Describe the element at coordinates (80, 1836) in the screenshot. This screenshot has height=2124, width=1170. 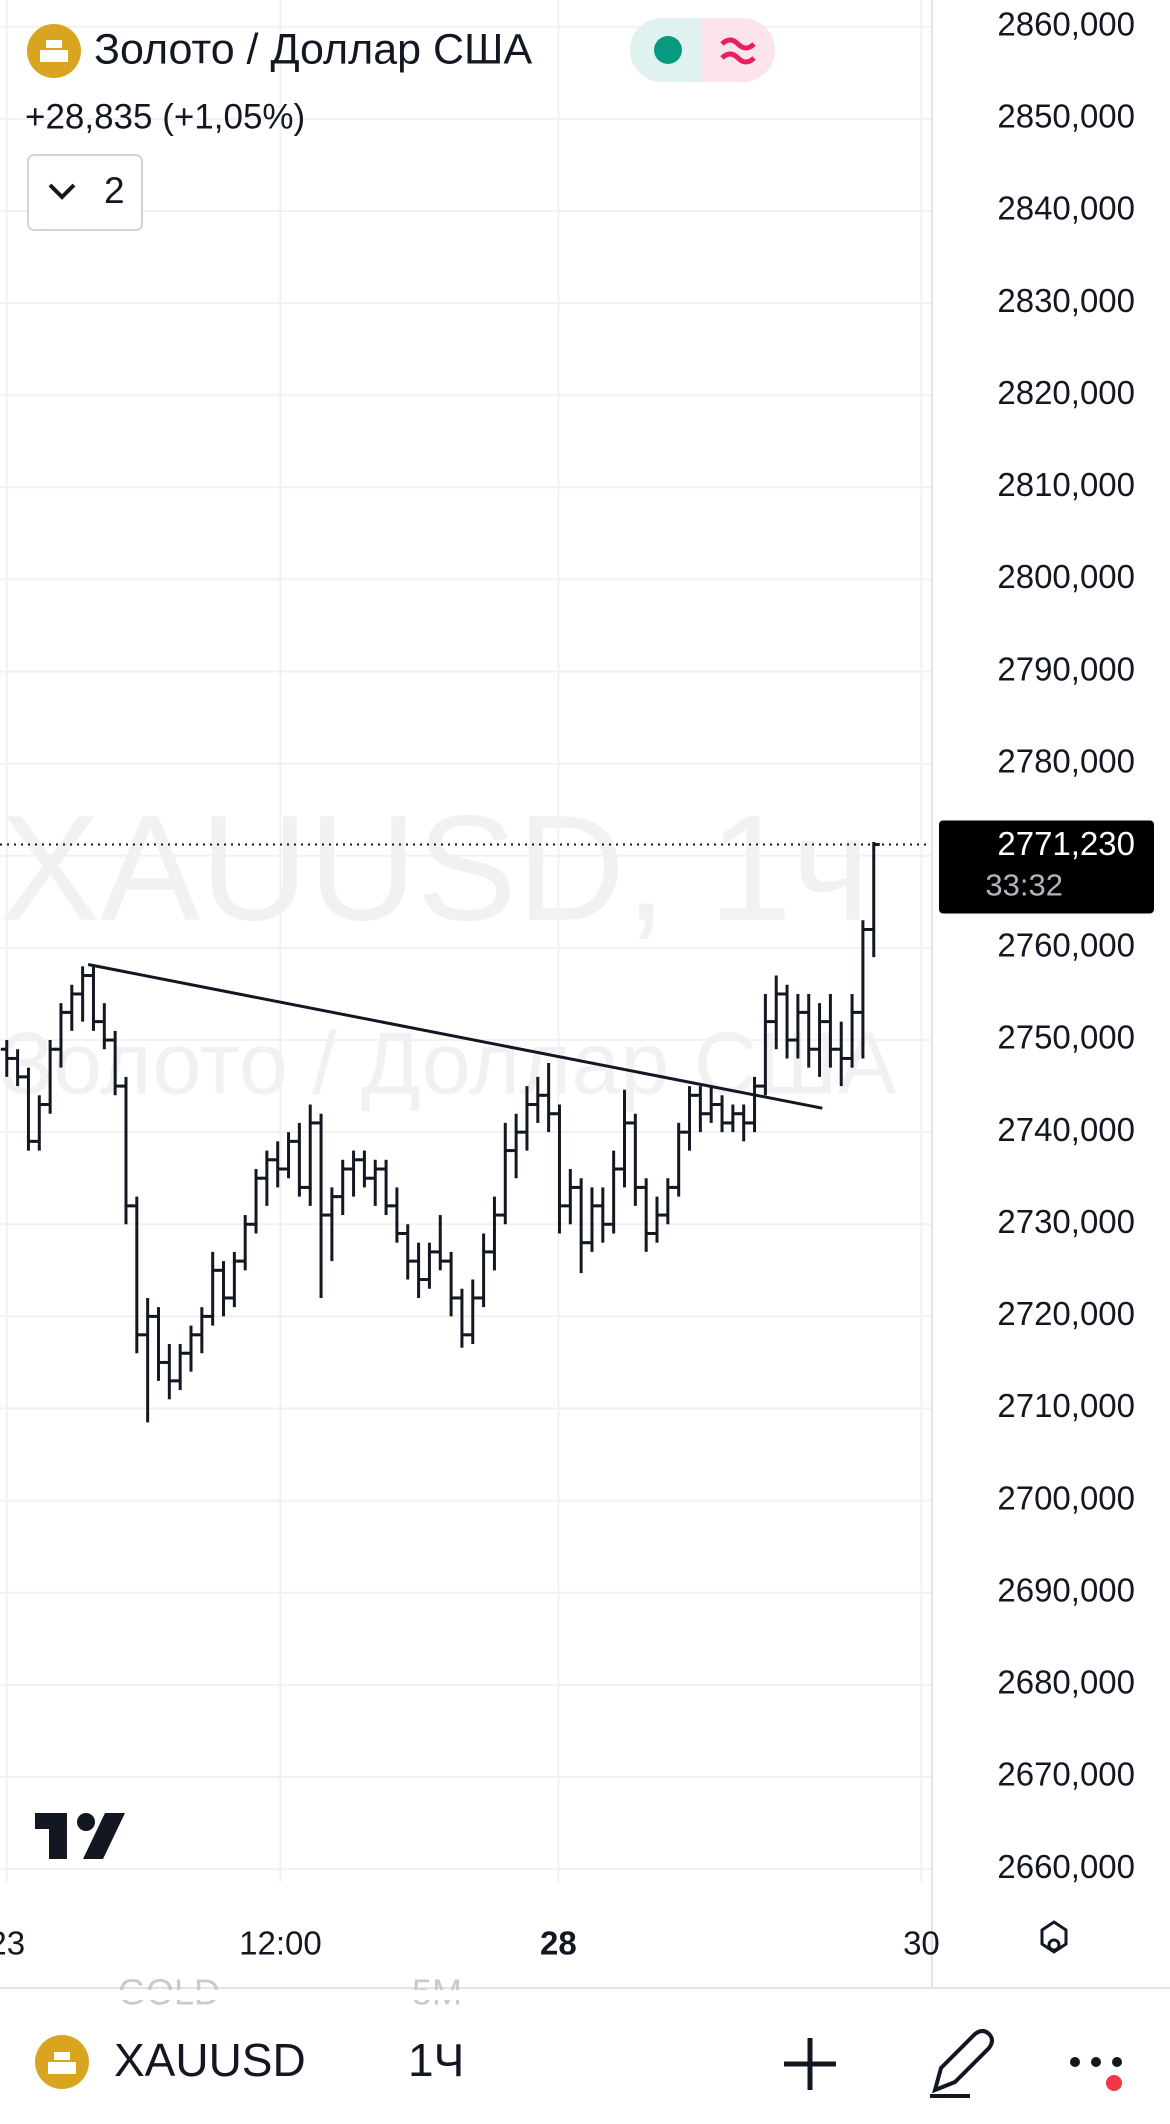
I see `tv-logo` at that location.